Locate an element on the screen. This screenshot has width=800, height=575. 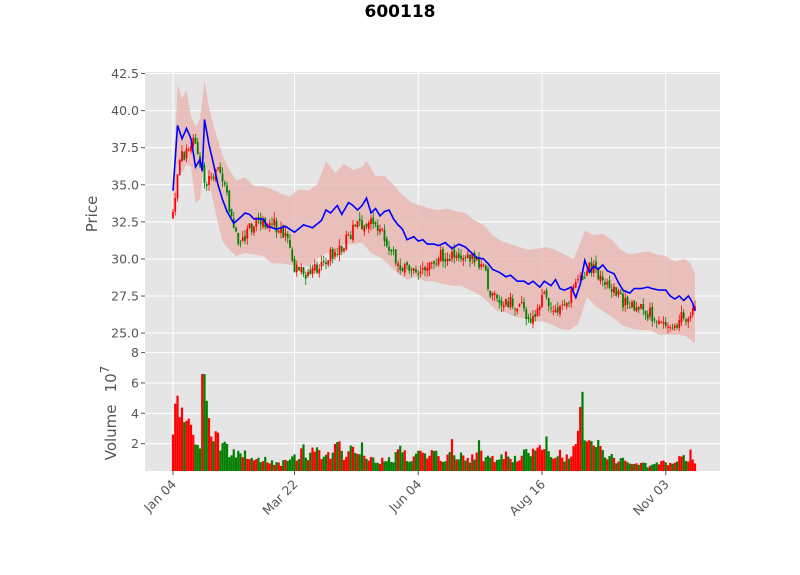
price-tick-label: 27.5 is located at coordinates (125, 296).